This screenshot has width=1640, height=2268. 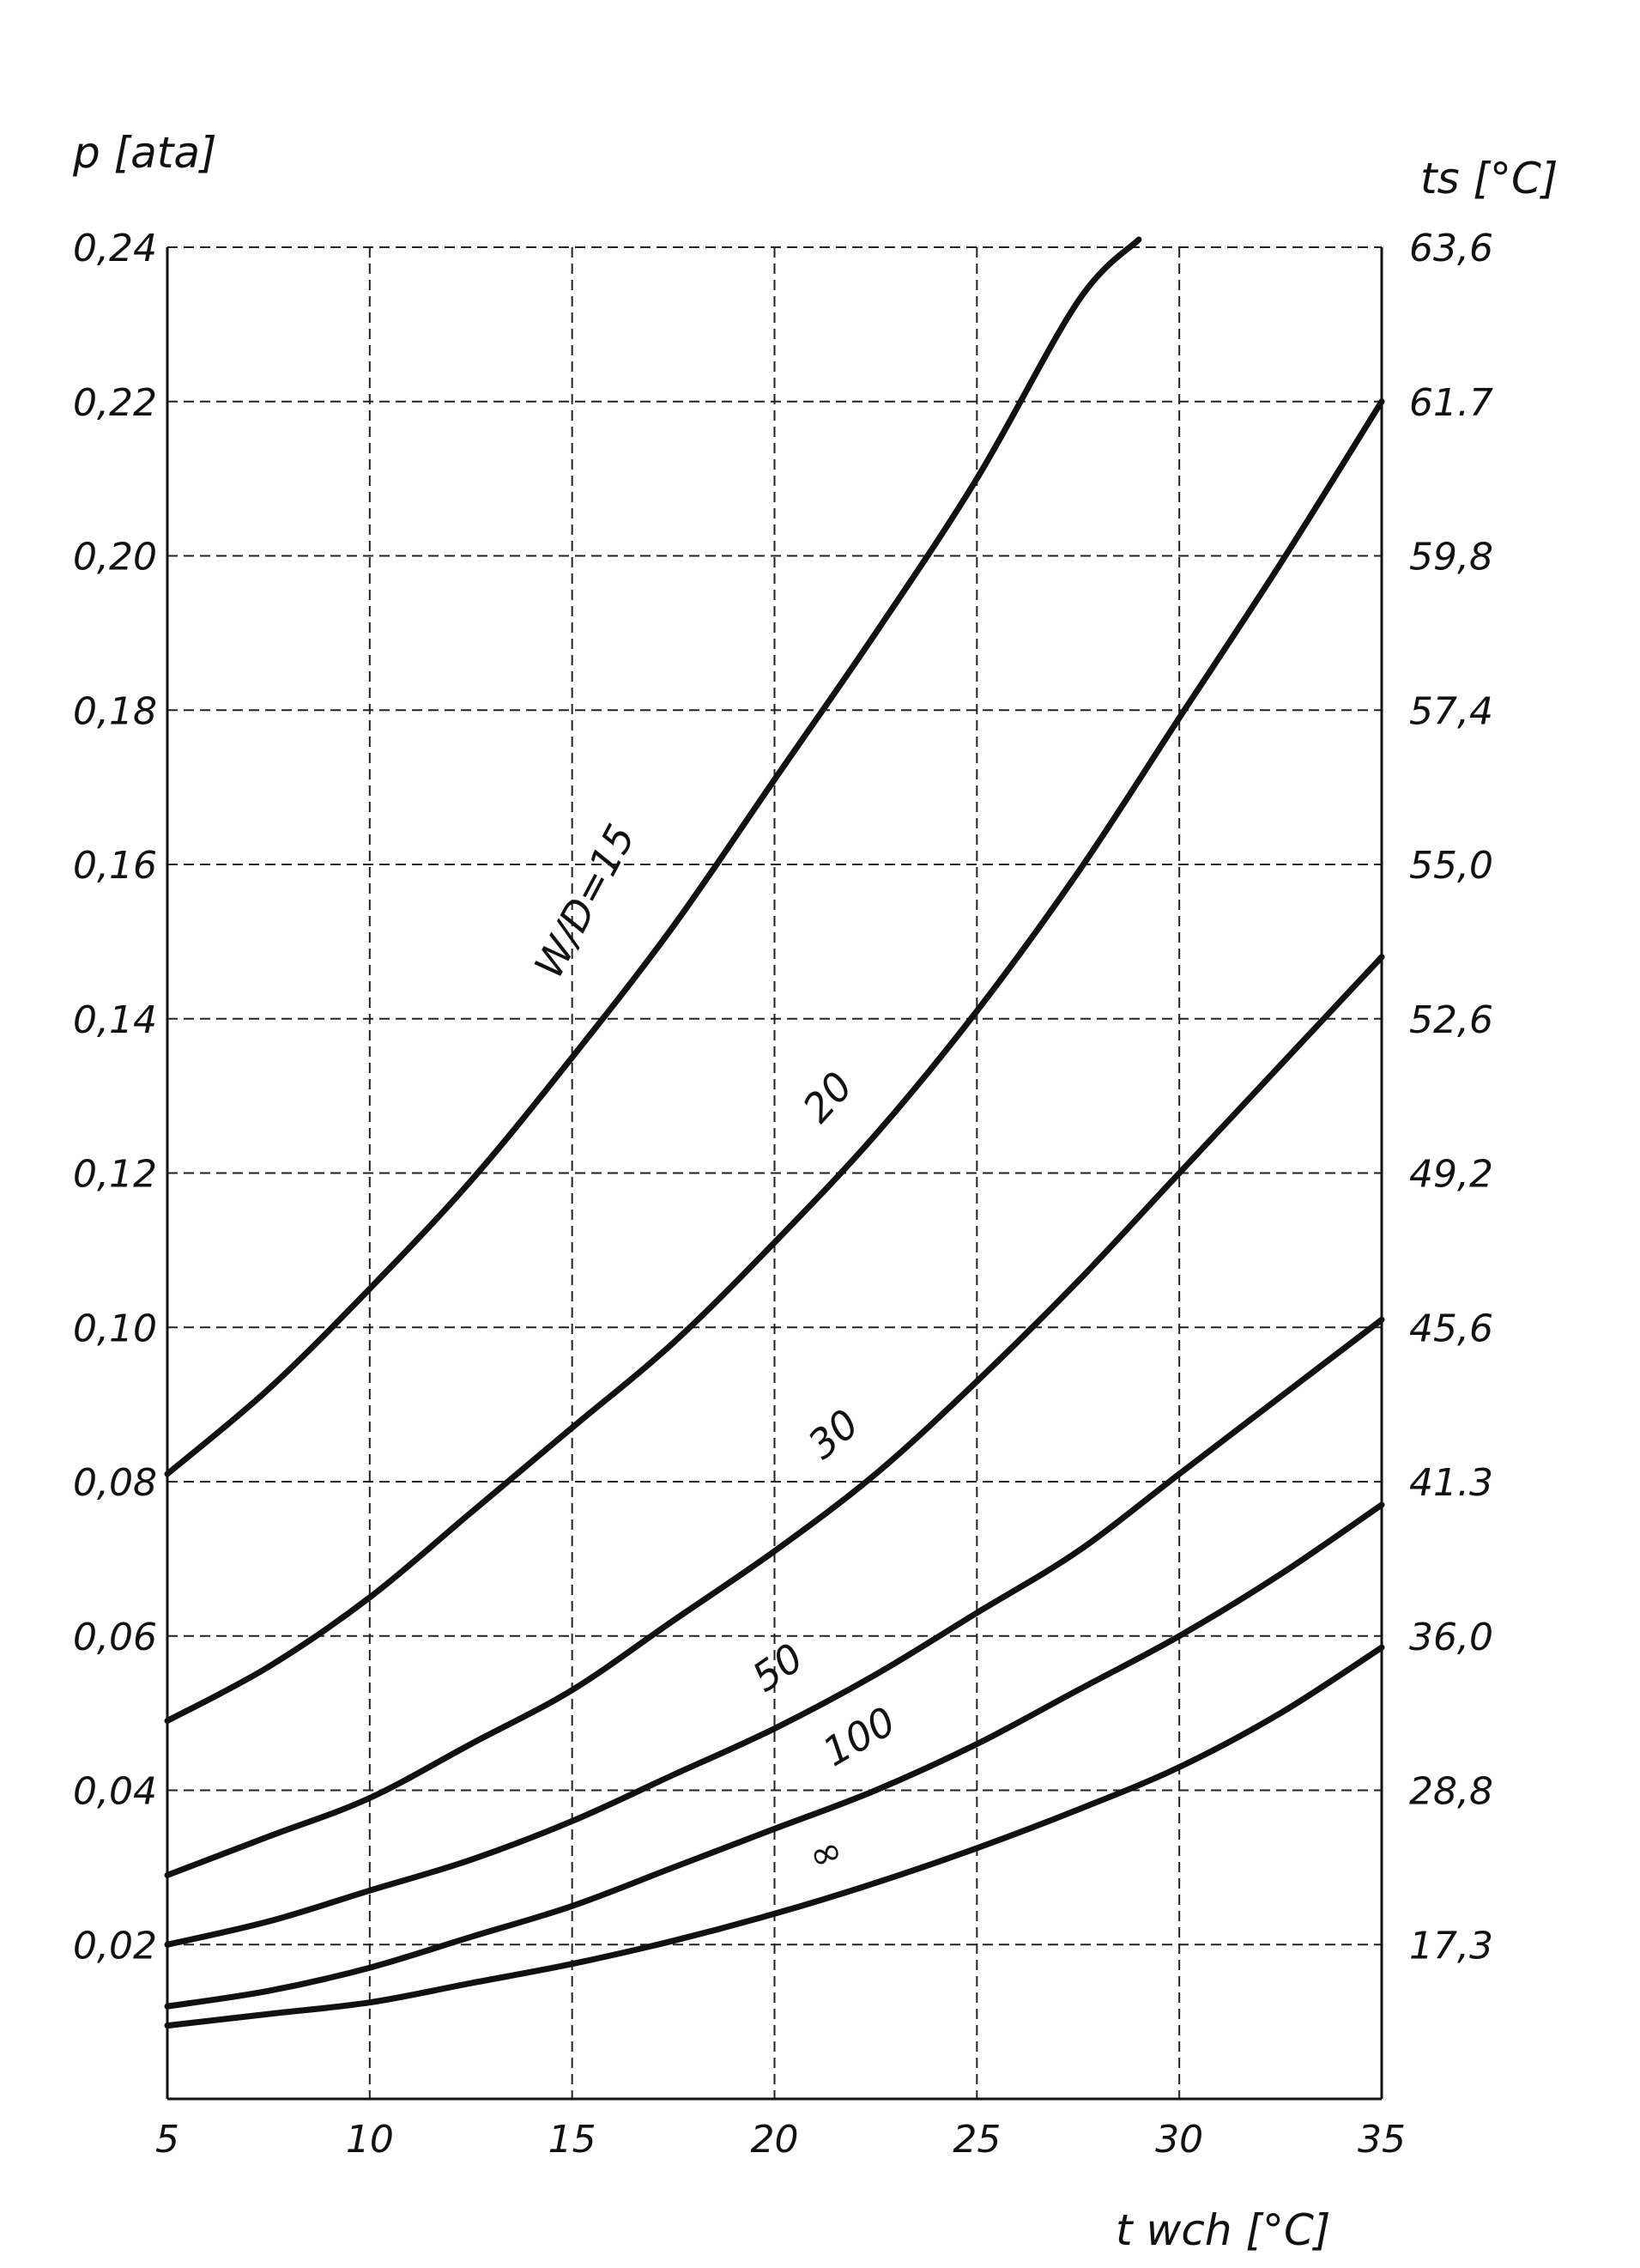 What do you see at coordinates (115, 711) in the screenshot?
I see `y-tick-label-left: 0,18` at bounding box center [115, 711].